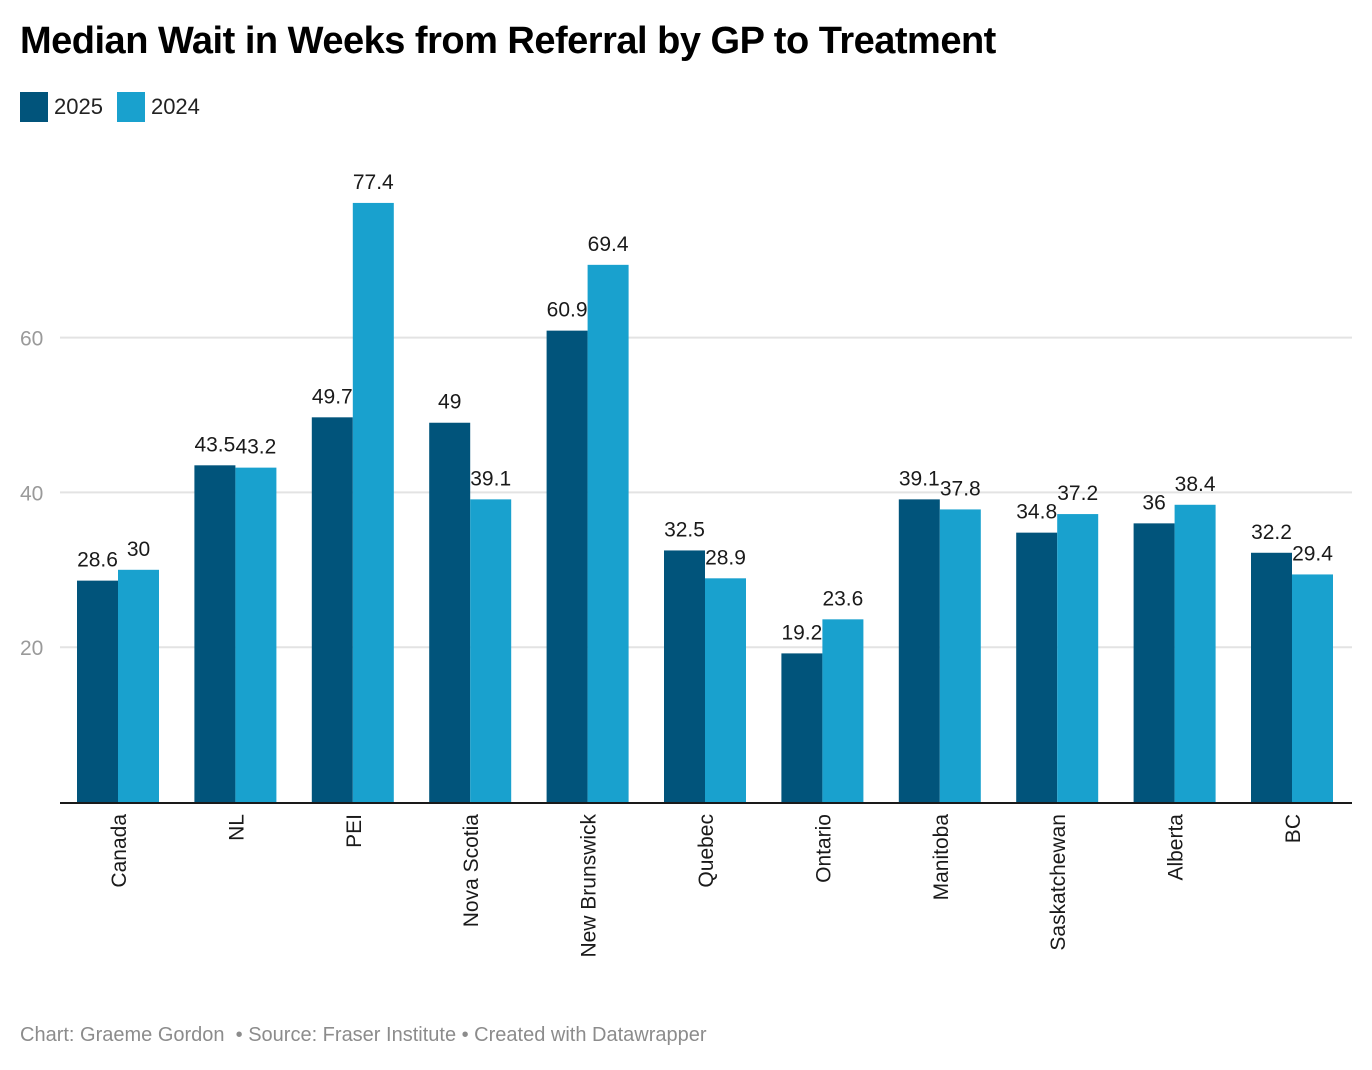  Describe the element at coordinates (1271, 532) in the screenshot. I see `data-label-2025-bc: 32.2` at that location.